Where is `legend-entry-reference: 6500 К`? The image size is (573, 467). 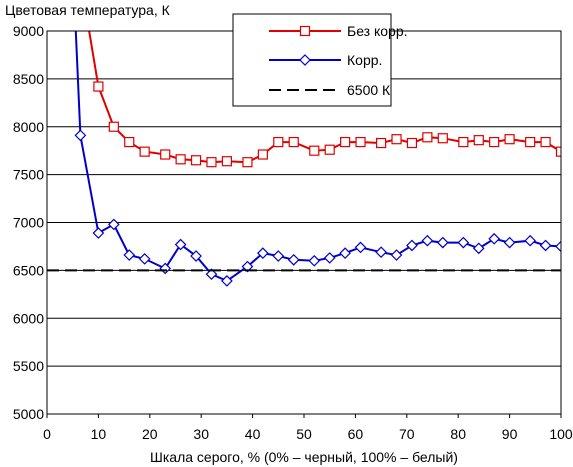
legend-entry-reference: 6500 К is located at coordinates (330, 90).